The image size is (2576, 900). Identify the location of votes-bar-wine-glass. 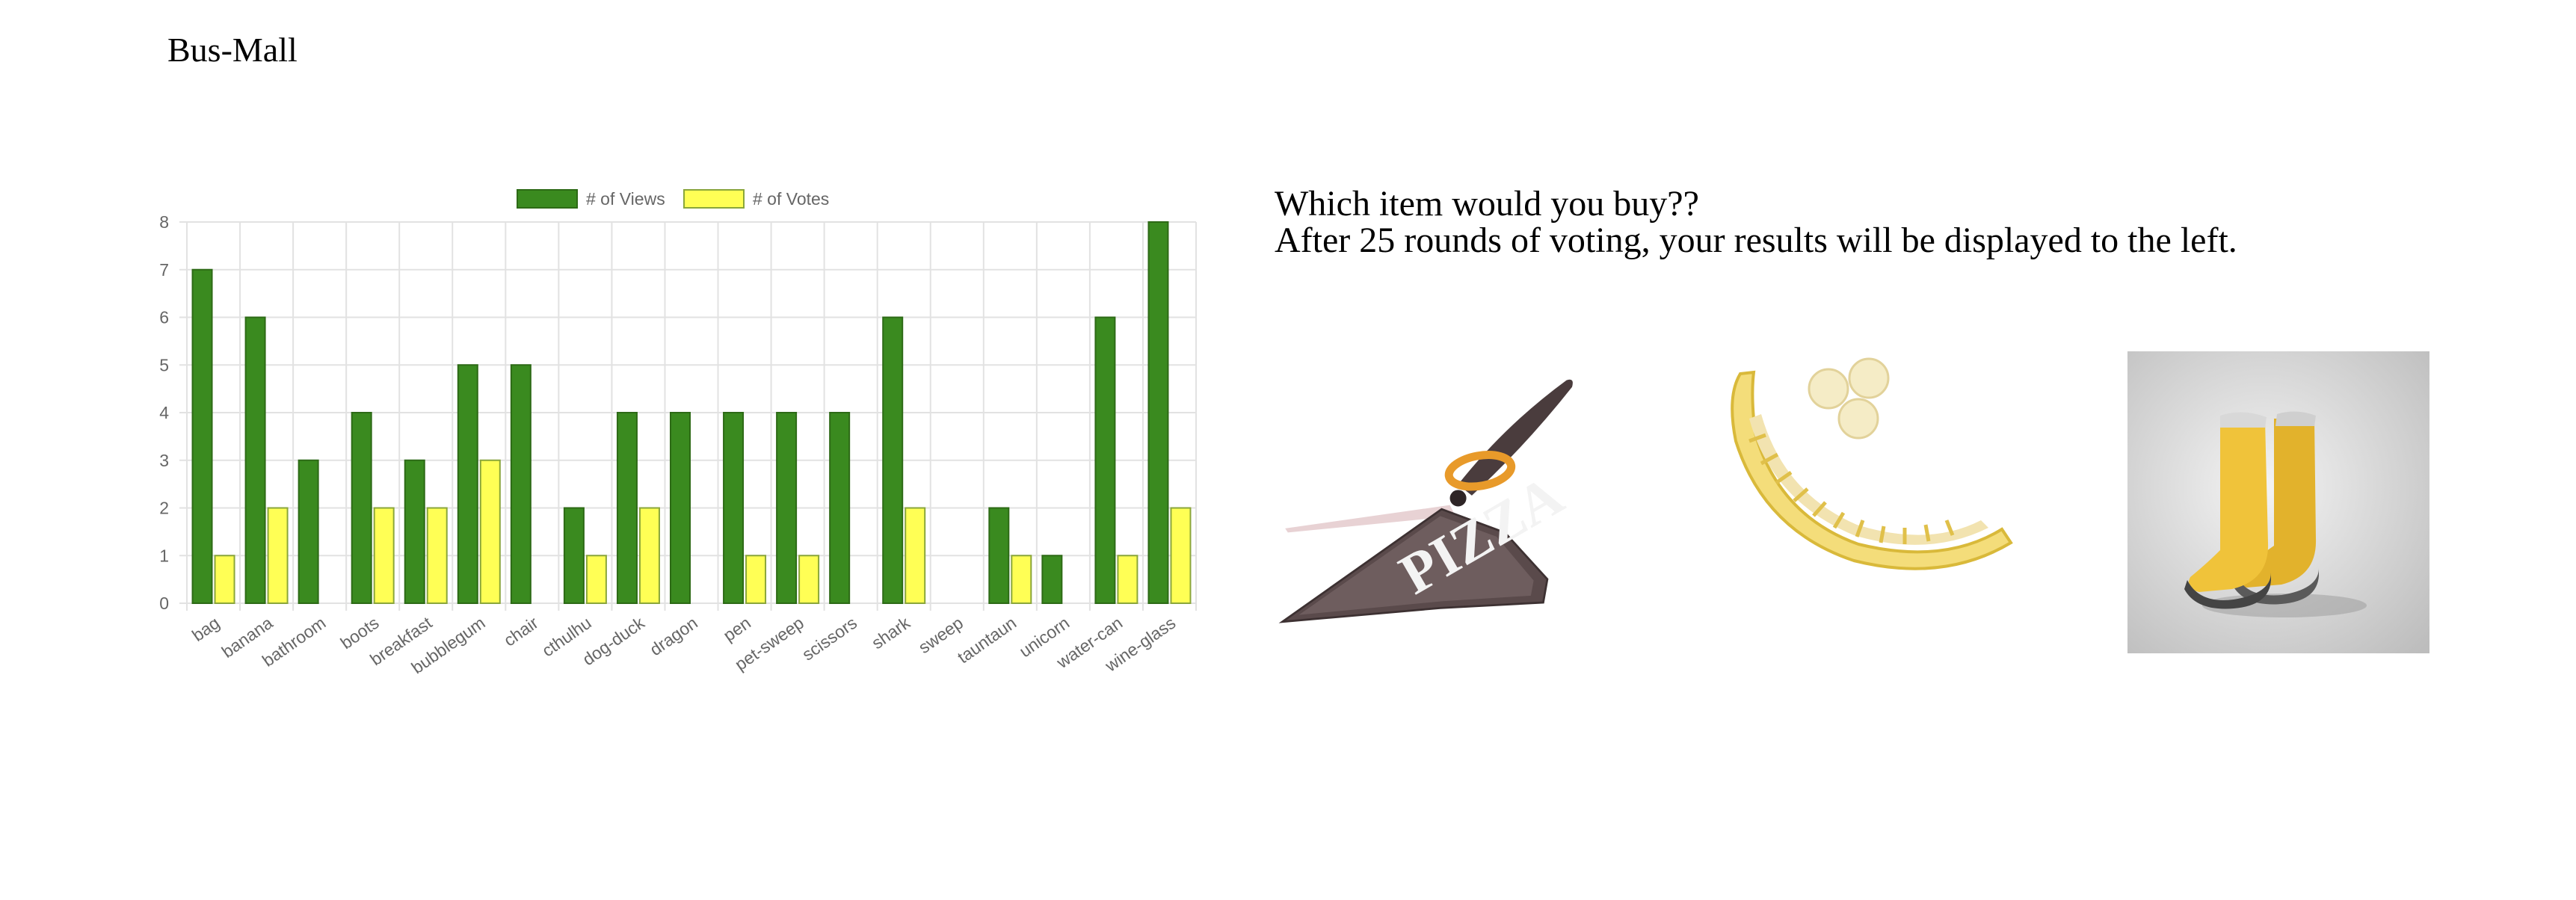
(1181, 555).